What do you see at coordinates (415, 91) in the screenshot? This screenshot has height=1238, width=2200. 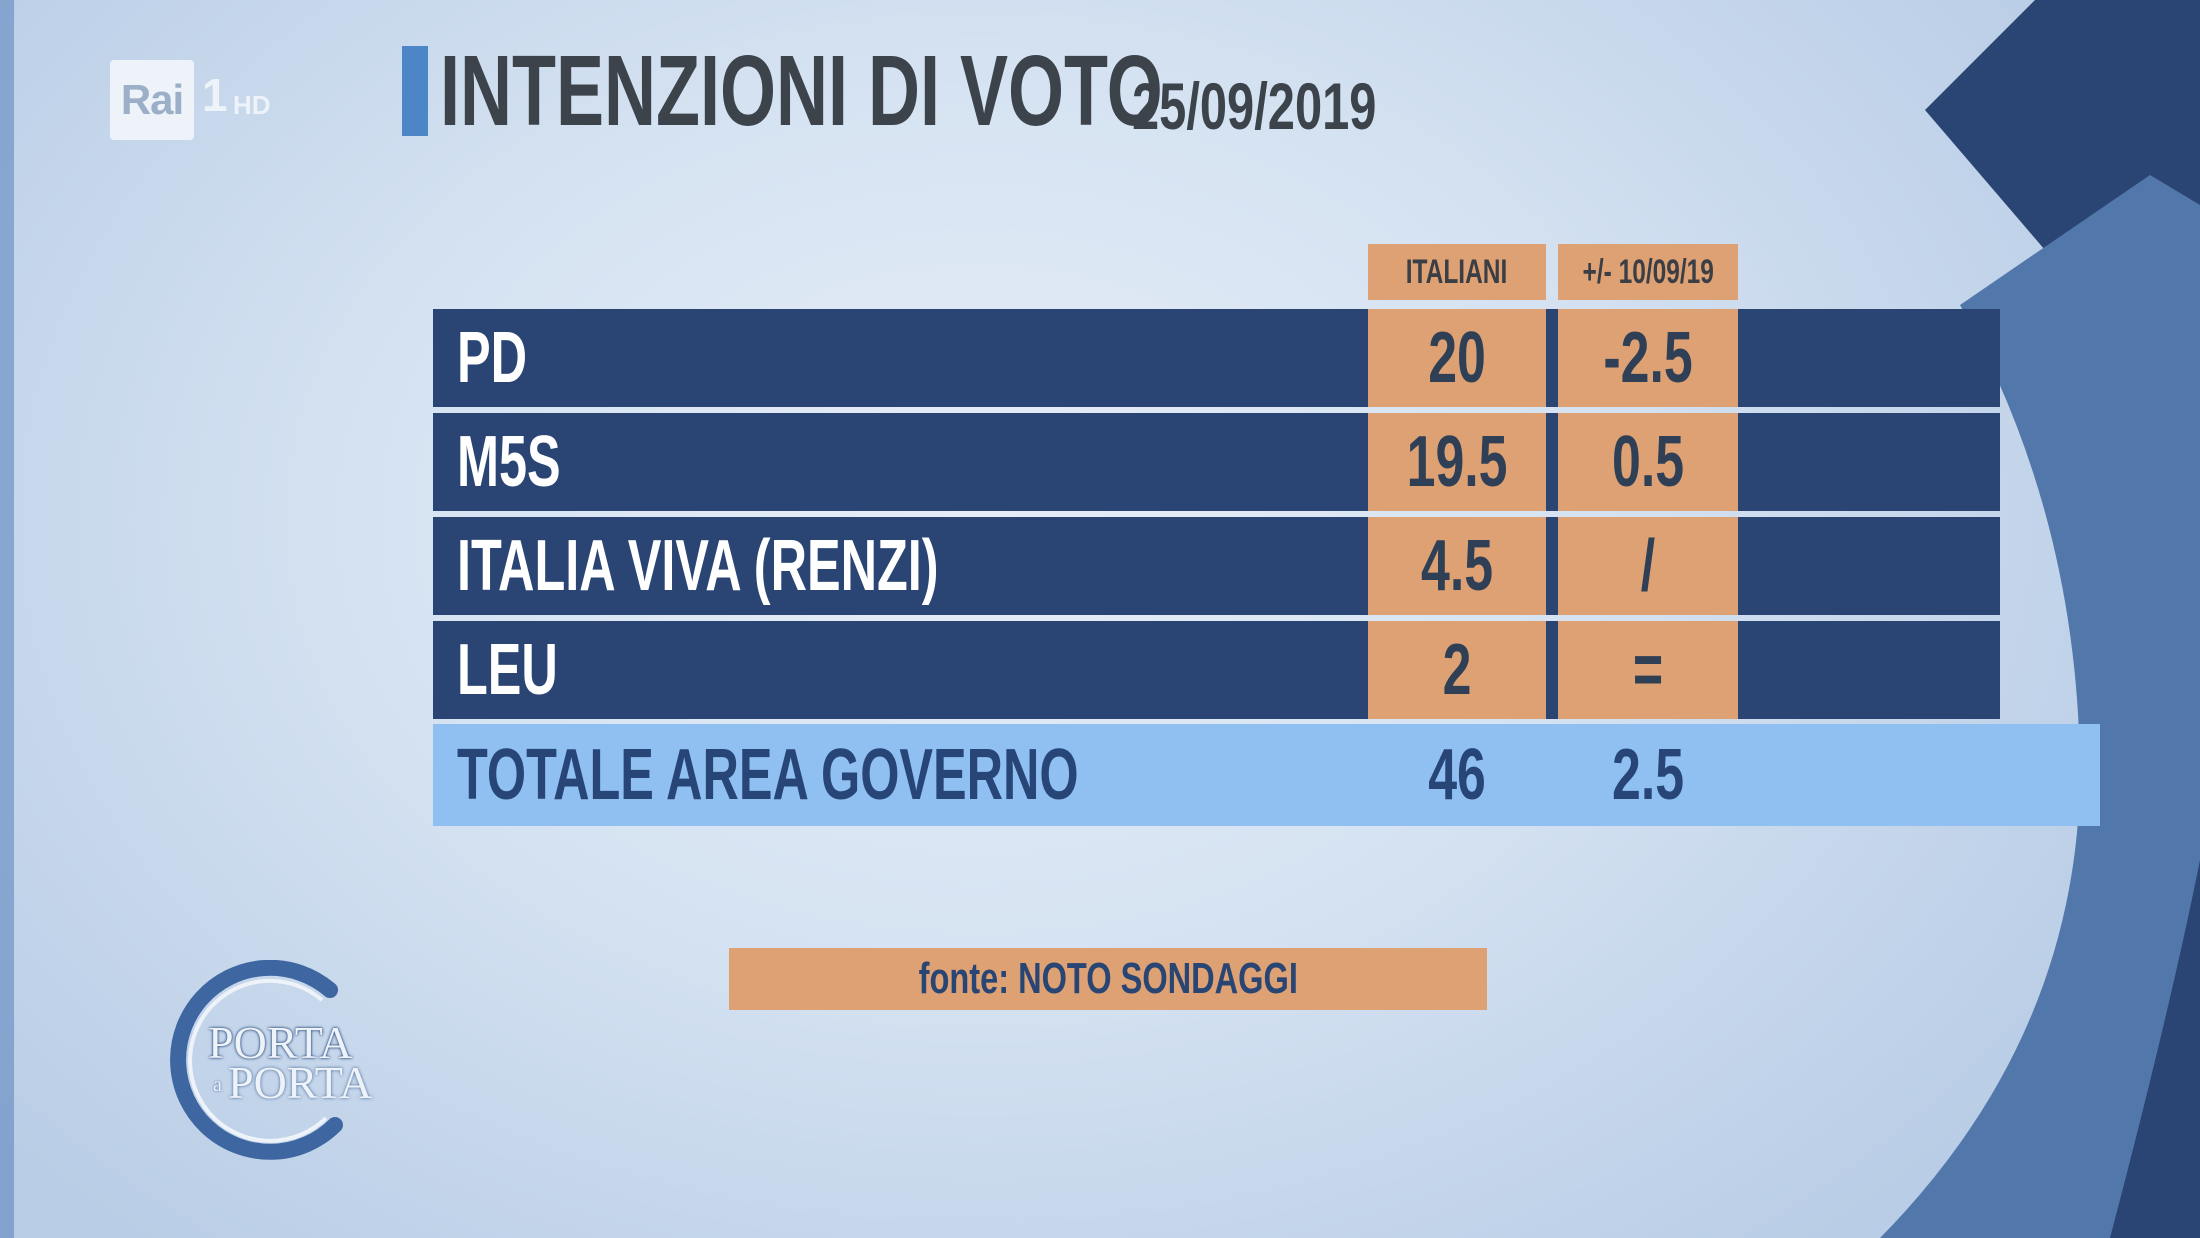 I see `title-accent-bar` at bounding box center [415, 91].